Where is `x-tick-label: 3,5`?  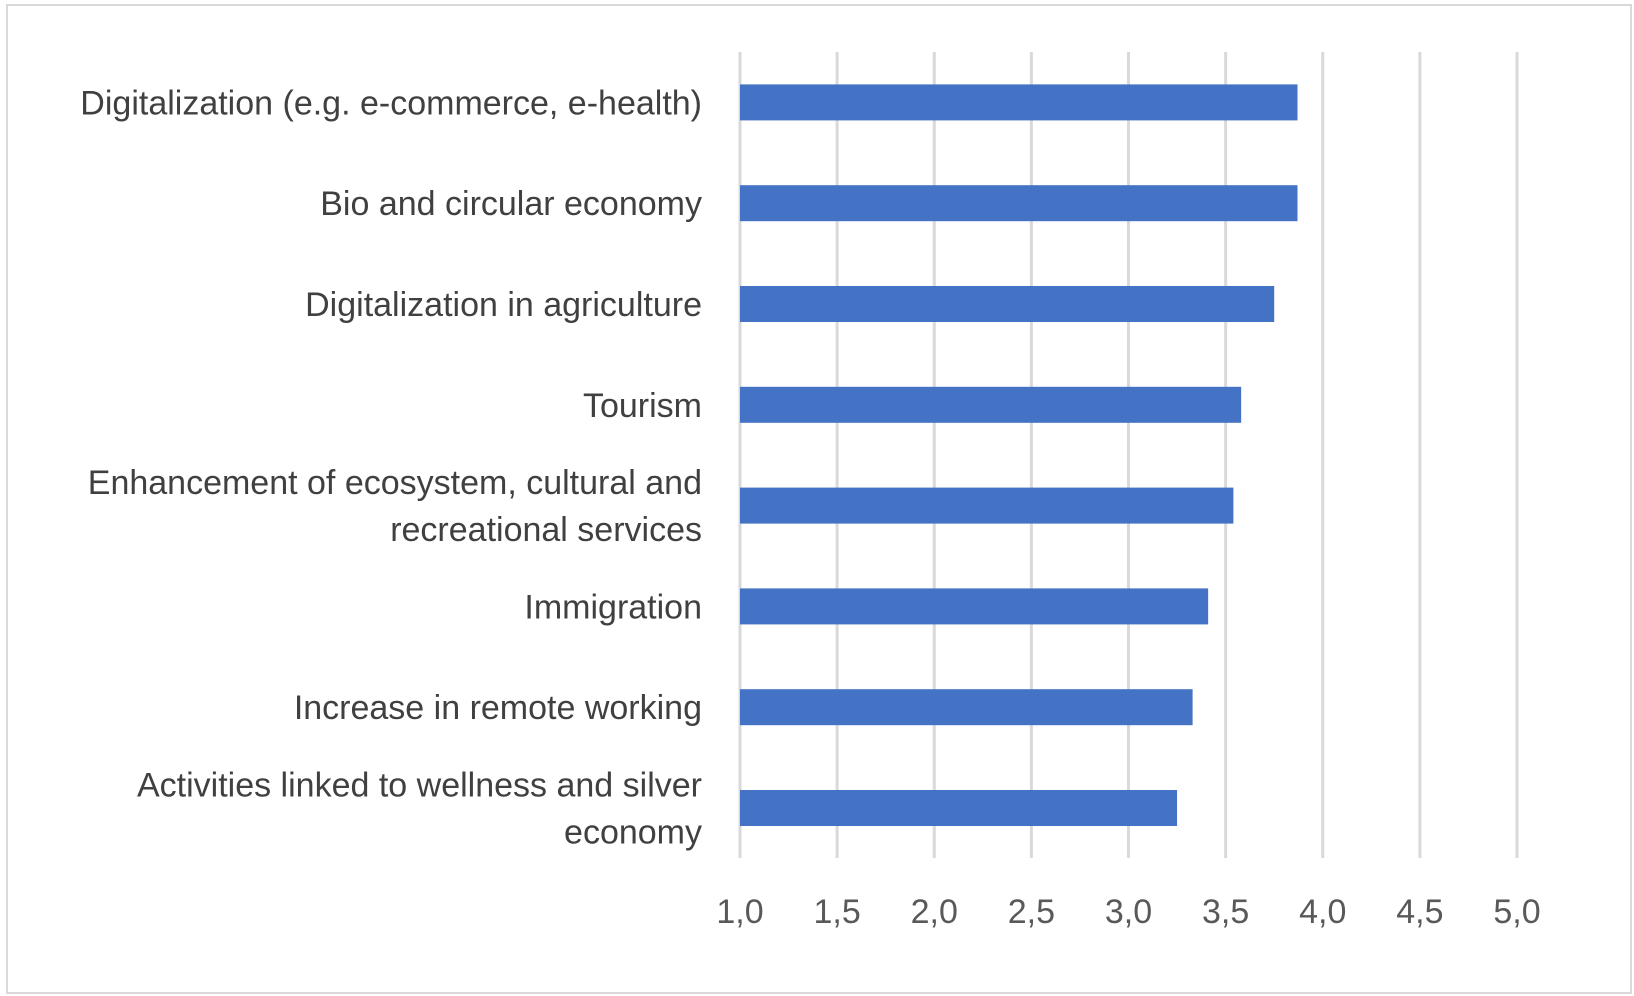 x-tick-label: 3,5 is located at coordinates (1225, 912).